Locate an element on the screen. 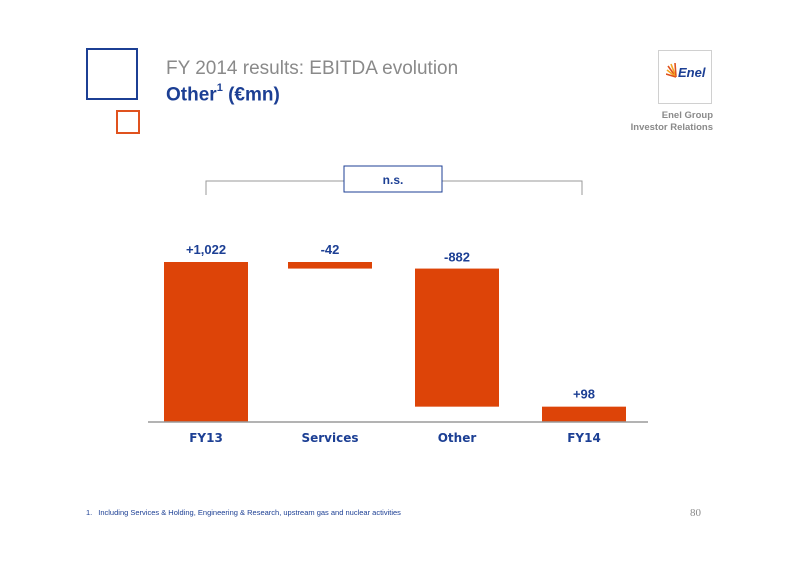 Image resolution: width=800 pixels, height=565 pixels. subtitle-footnote-ref: 1 is located at coordinates (219, 88).